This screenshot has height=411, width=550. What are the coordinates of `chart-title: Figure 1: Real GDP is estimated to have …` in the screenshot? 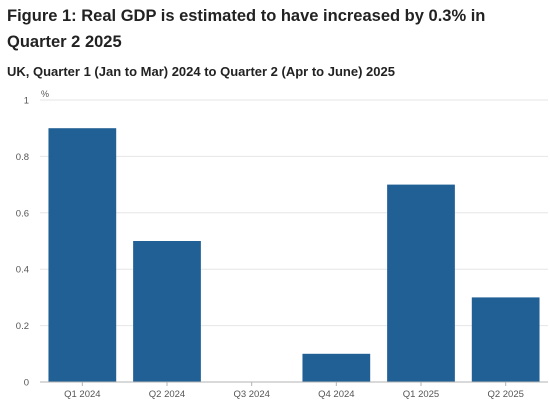 It's located at (246, 29).